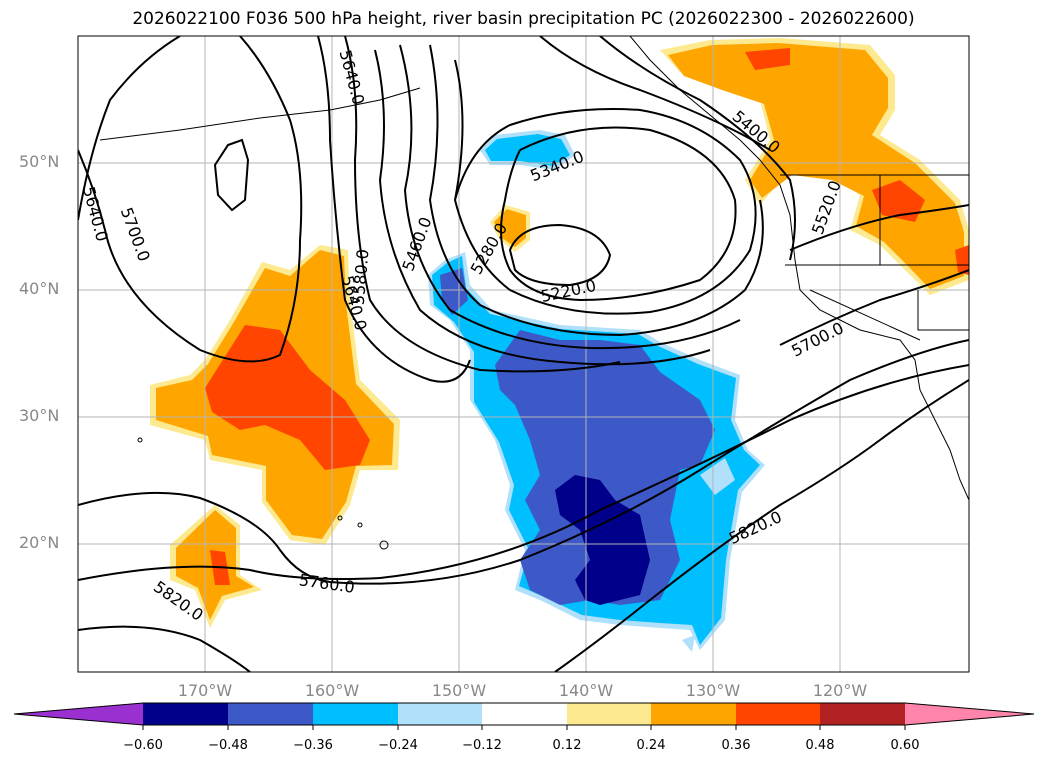  Describe the element at coordinates (361, 276) in the screenshot. I see `contour-label: 5580.0` at that location.